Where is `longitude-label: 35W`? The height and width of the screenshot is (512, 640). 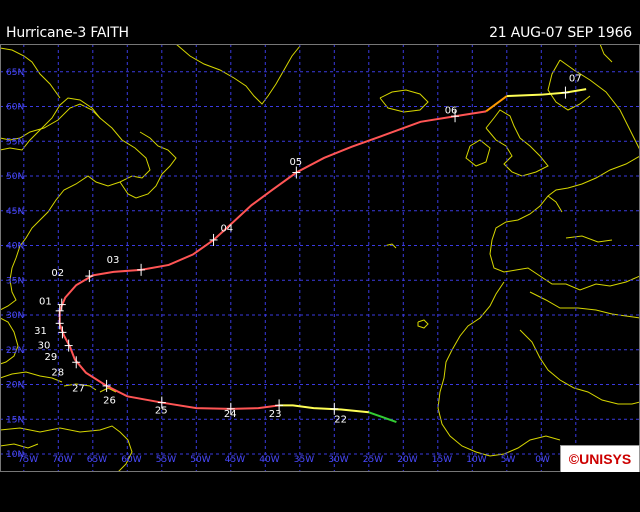
longitude-label: 35W is located at coordinates (304, 460).